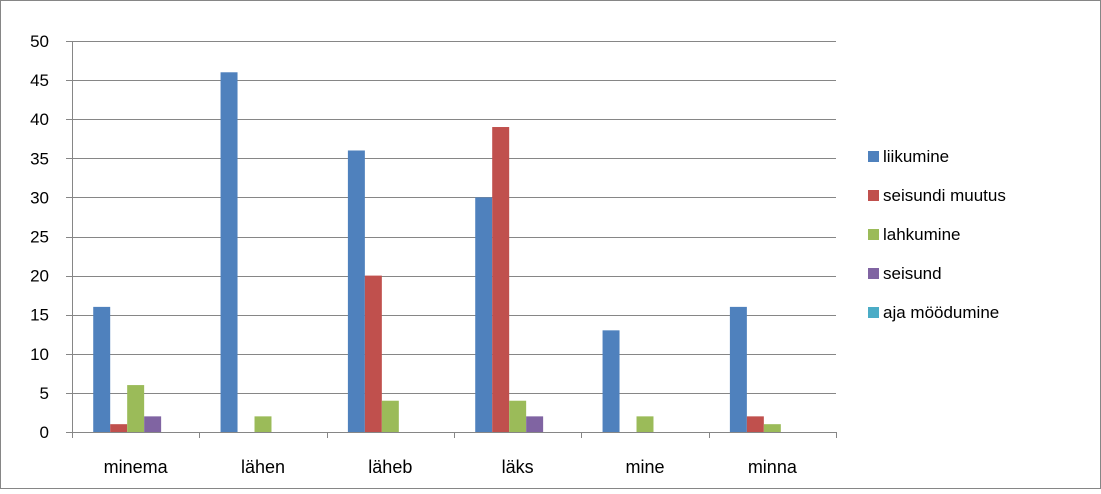 The height and width of the screenshot is (494, 1101). What do you see at coordinates (912, 273) in the screenshot?
I see `legend-label: seisund` at bounding box center [912, 273].